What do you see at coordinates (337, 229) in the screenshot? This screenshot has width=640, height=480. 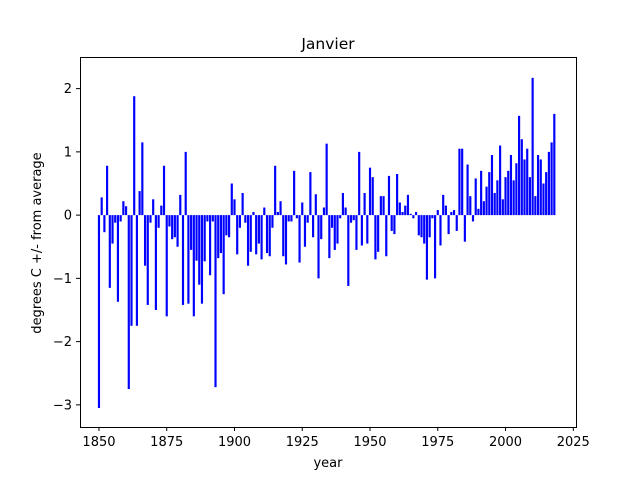 I see `bar-1938` at bounding box center [337, 229].